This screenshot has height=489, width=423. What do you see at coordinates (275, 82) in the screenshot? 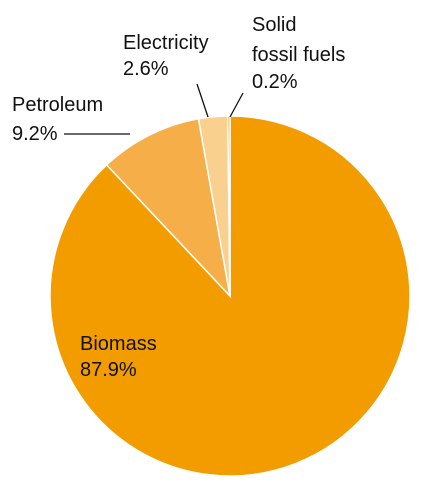
I see `solid-fossil-fuels-value-label: 0.2%` at bounding box center [275, 82].